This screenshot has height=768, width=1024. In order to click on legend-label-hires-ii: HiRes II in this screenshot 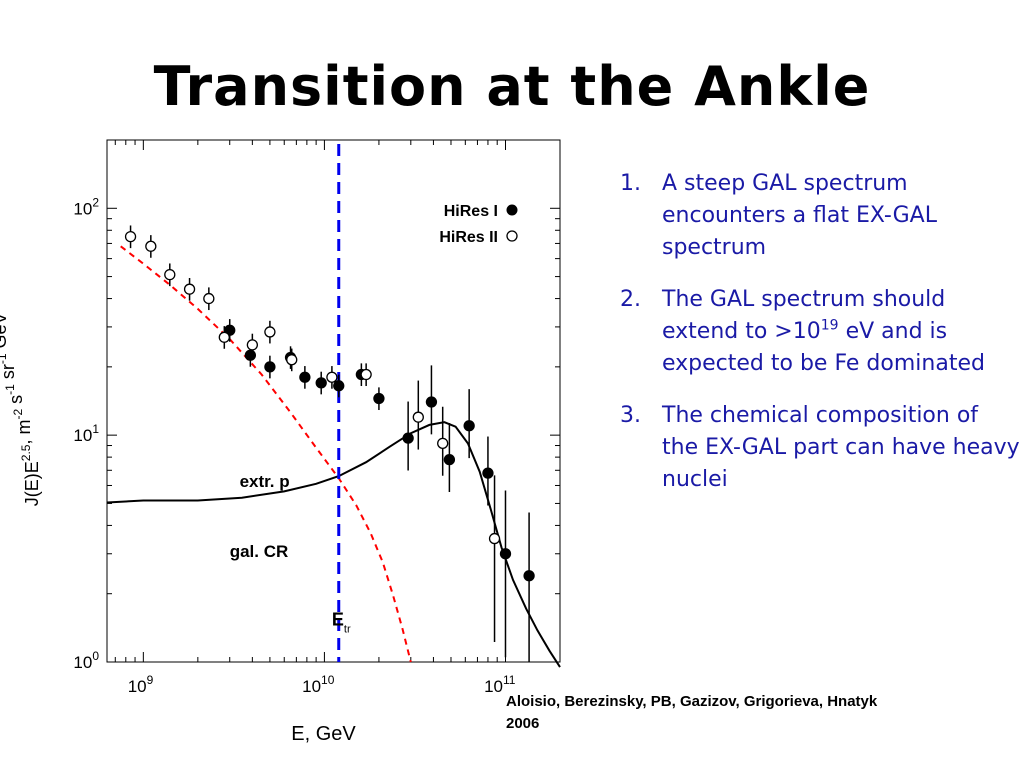, I will do `click(468, 237)`.